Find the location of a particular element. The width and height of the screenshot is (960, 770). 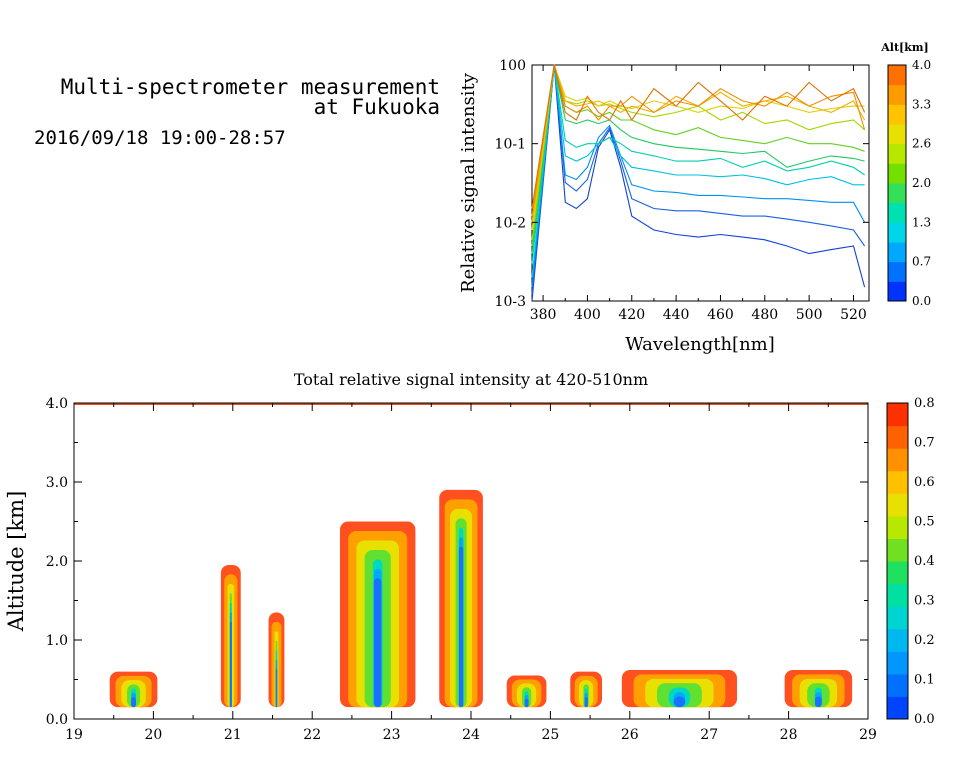

spectrum-x-tick-label: 500 is located at coordinates (809, 315).